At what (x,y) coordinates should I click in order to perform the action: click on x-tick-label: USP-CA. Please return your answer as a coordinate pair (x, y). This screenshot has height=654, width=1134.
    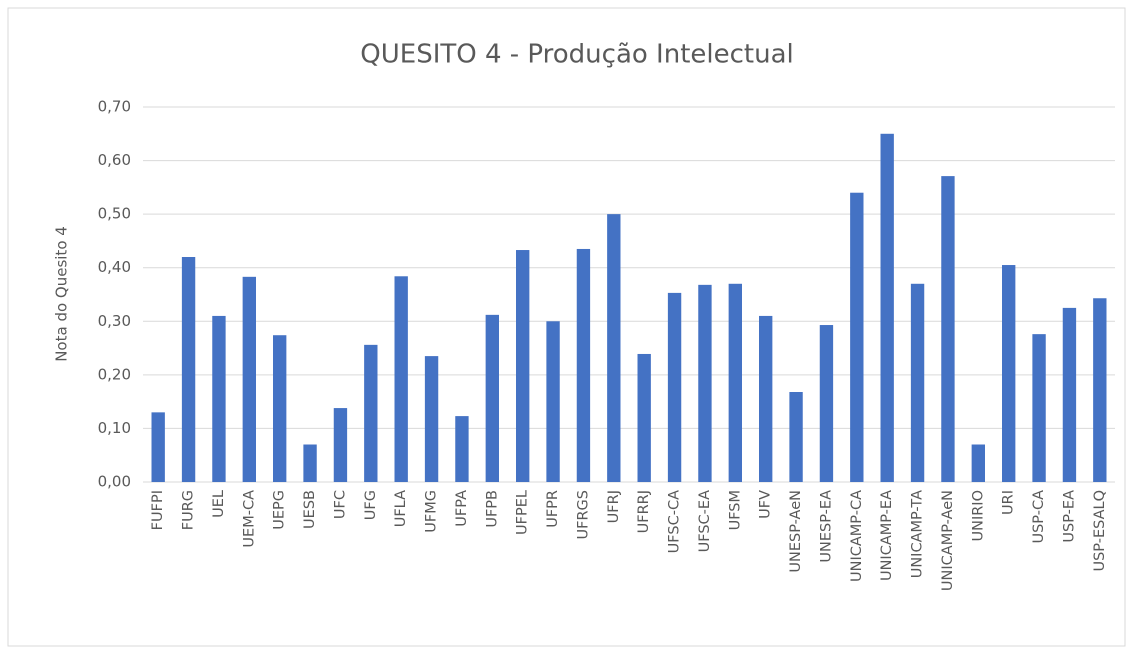
    Looking at the image, I should click on (1039, 517).